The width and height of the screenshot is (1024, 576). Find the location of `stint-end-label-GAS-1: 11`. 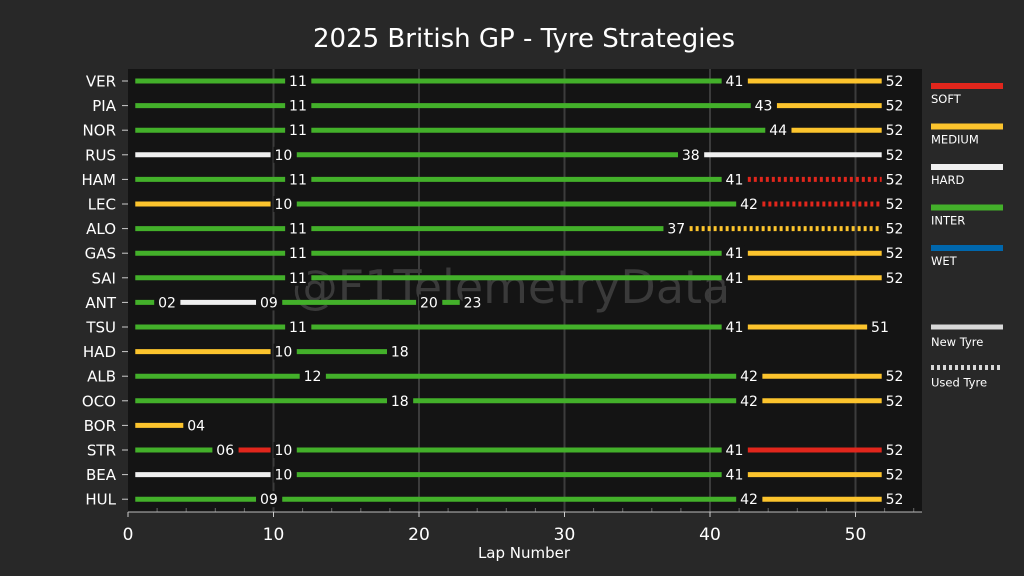

stint-end-label-GAS-1: 11 is located at coordinates (298, 254).